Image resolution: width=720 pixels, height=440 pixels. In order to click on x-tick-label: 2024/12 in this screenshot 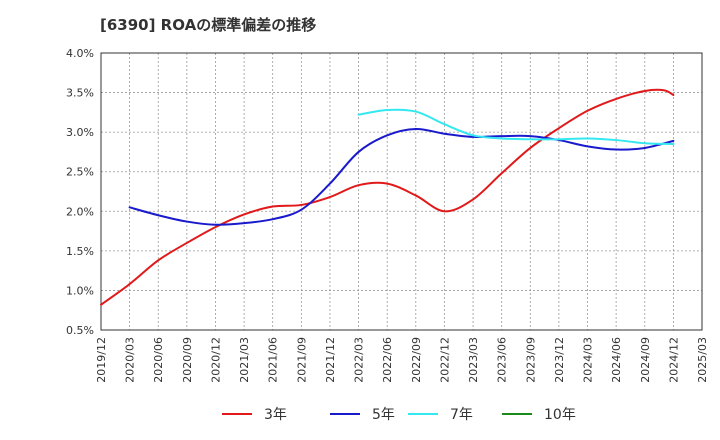, I will do `click(673, 360)`.